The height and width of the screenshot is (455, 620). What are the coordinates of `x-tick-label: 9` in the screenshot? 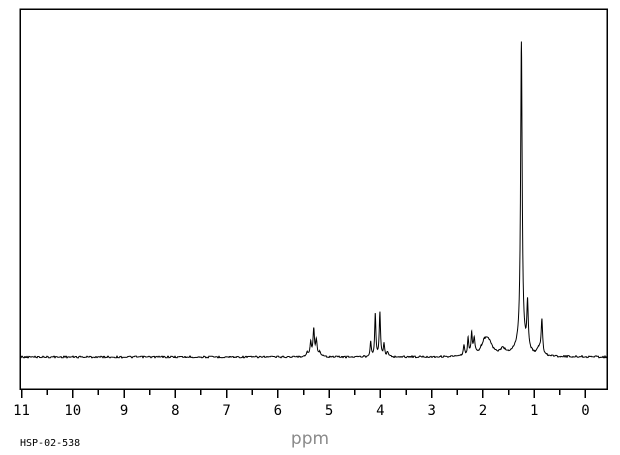 It's located at (124, 411).